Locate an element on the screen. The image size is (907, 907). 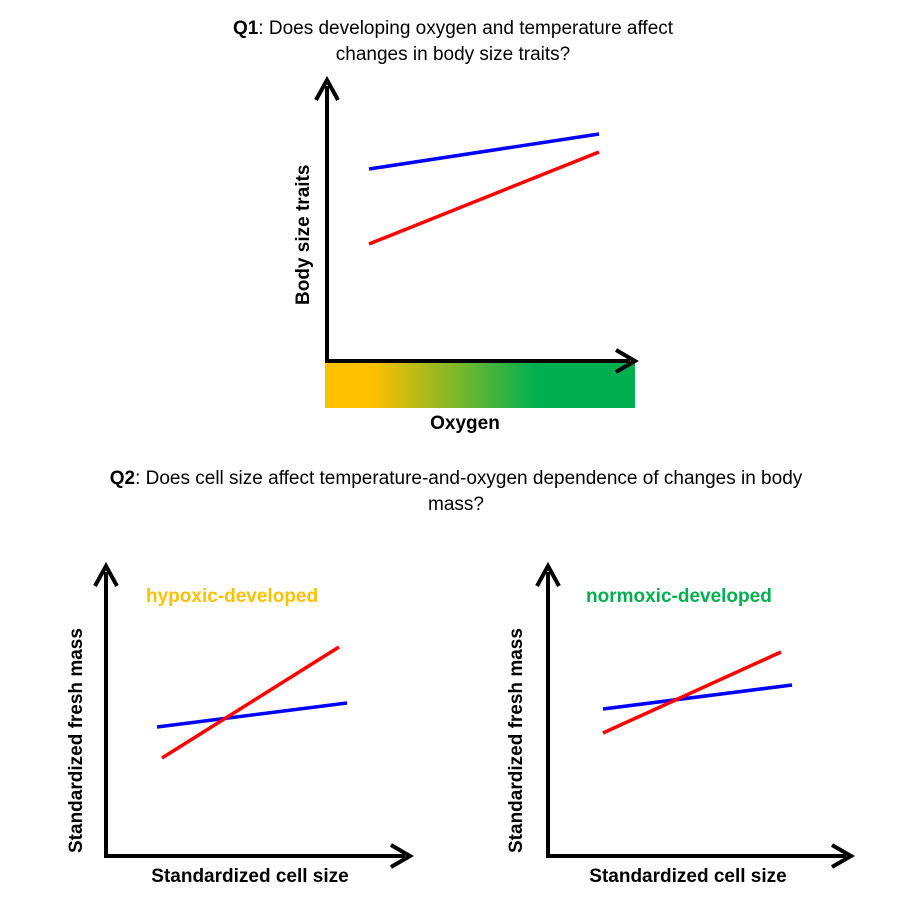
left-y-axis-label: Standardized fresh mass is located at coordinates (76, 740).